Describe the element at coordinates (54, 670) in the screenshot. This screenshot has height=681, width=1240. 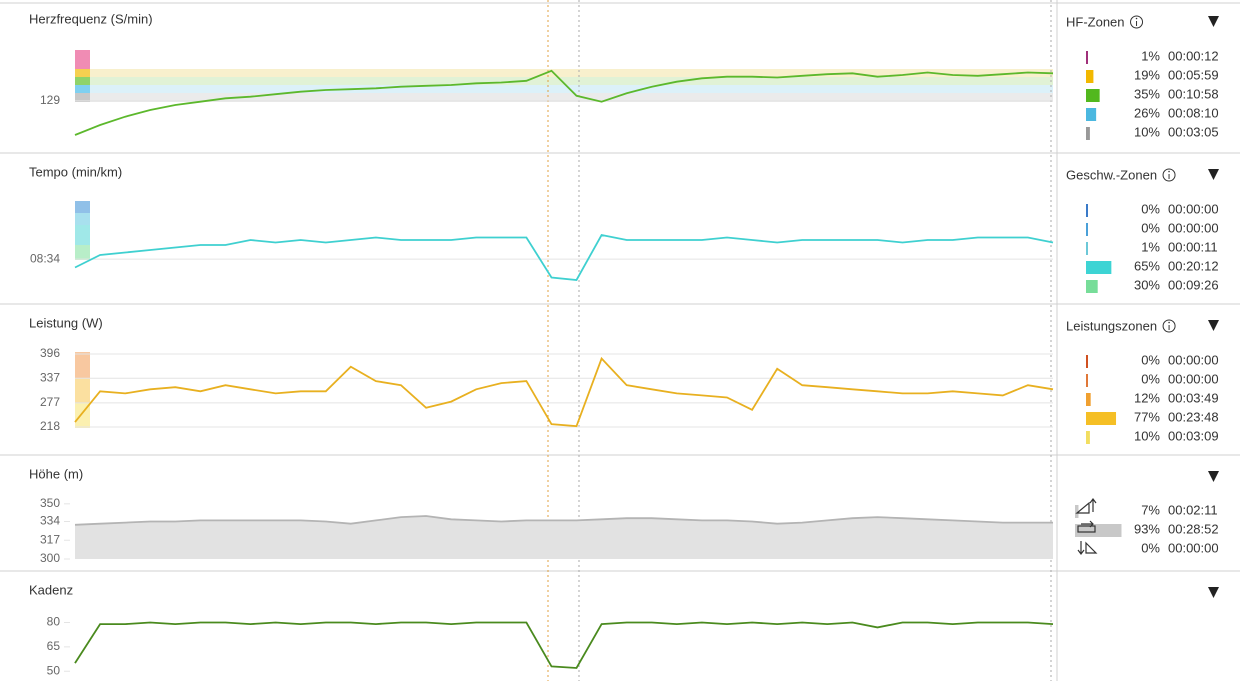
I see `y-tick-label: 50` at that location.